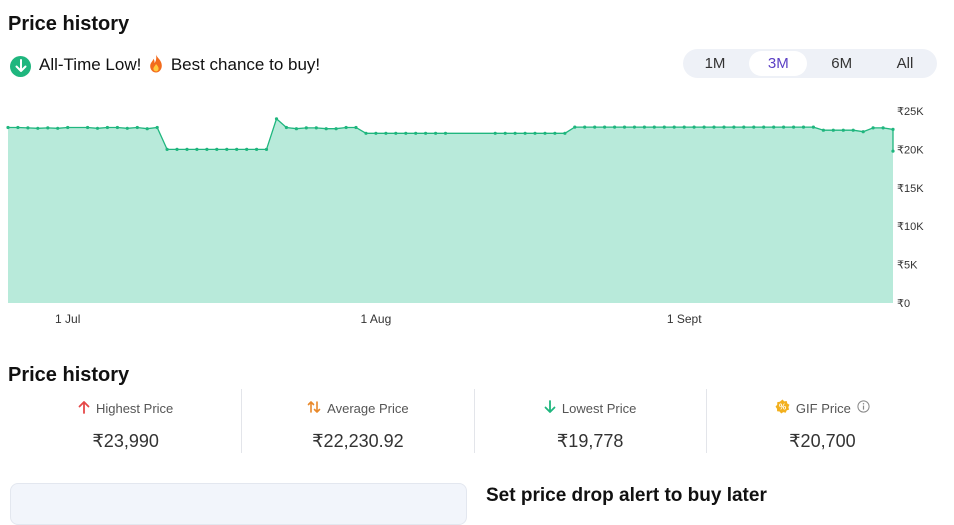 The width and height of the screenshot is (954, 525). Describe the element at coordinates (823, 408) in the screenshot. I see `stat-label: GIF Price` at that location.